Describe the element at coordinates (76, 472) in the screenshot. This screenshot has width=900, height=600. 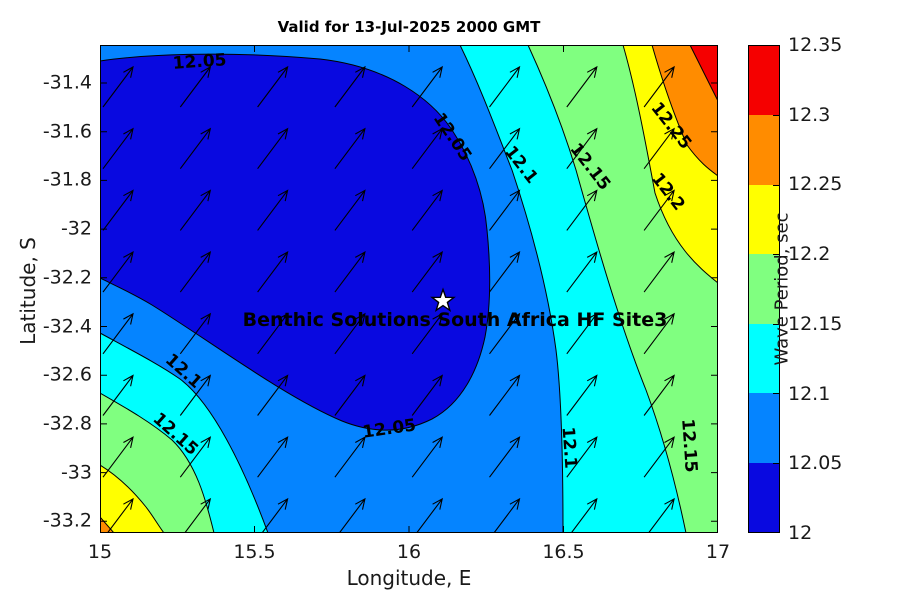
I see `y-tick-label: -33` at that location.